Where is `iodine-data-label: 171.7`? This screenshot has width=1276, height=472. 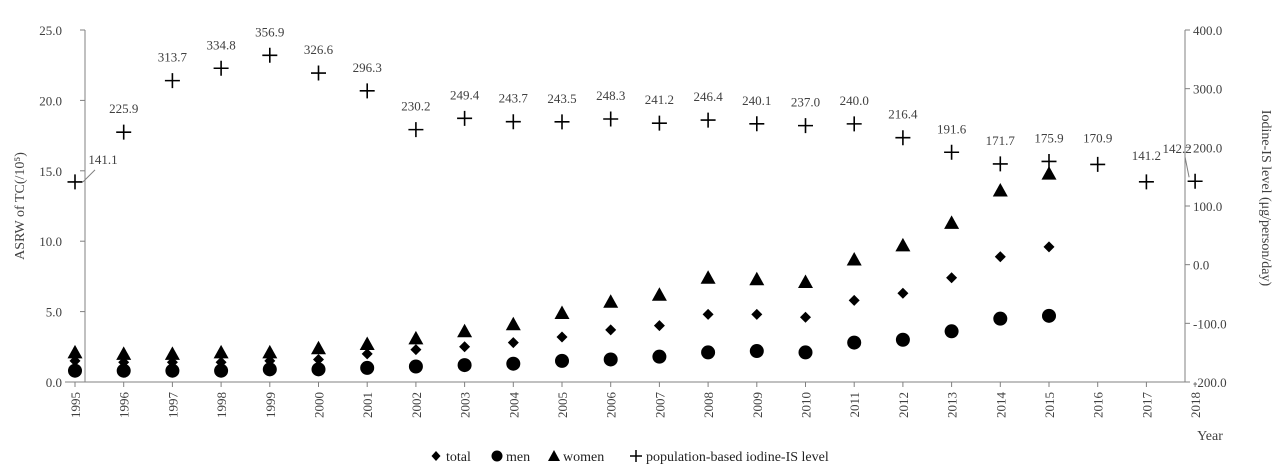 iodine-data-label: 171.7 is located at coordinates (1001, 140).